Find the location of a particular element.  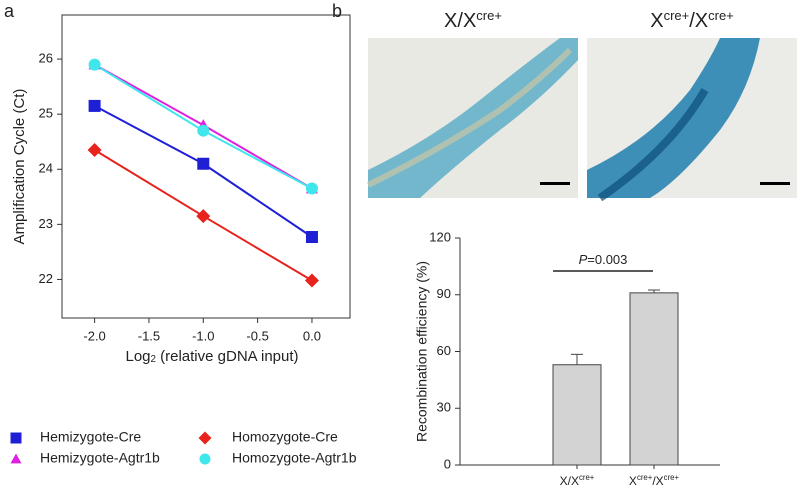

x-tick-label: -1.0 is located at coordinates (203, 335).